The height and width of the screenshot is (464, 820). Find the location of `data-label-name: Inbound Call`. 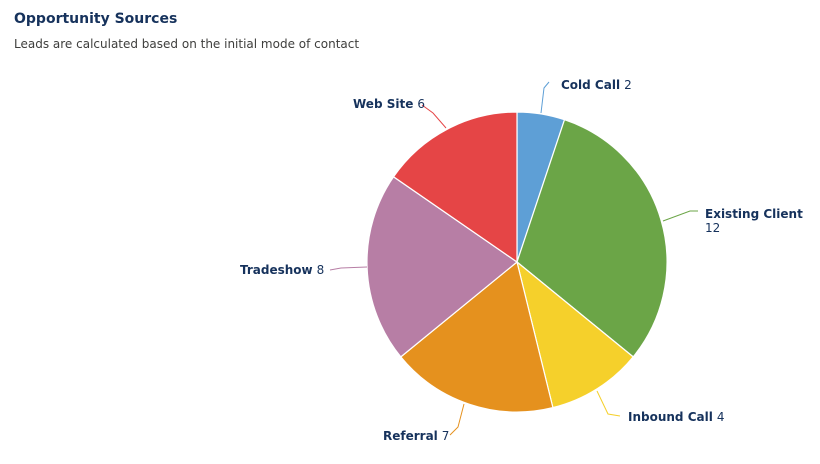

data-label-name: Inbound Call is located at coordinates (670, 417).